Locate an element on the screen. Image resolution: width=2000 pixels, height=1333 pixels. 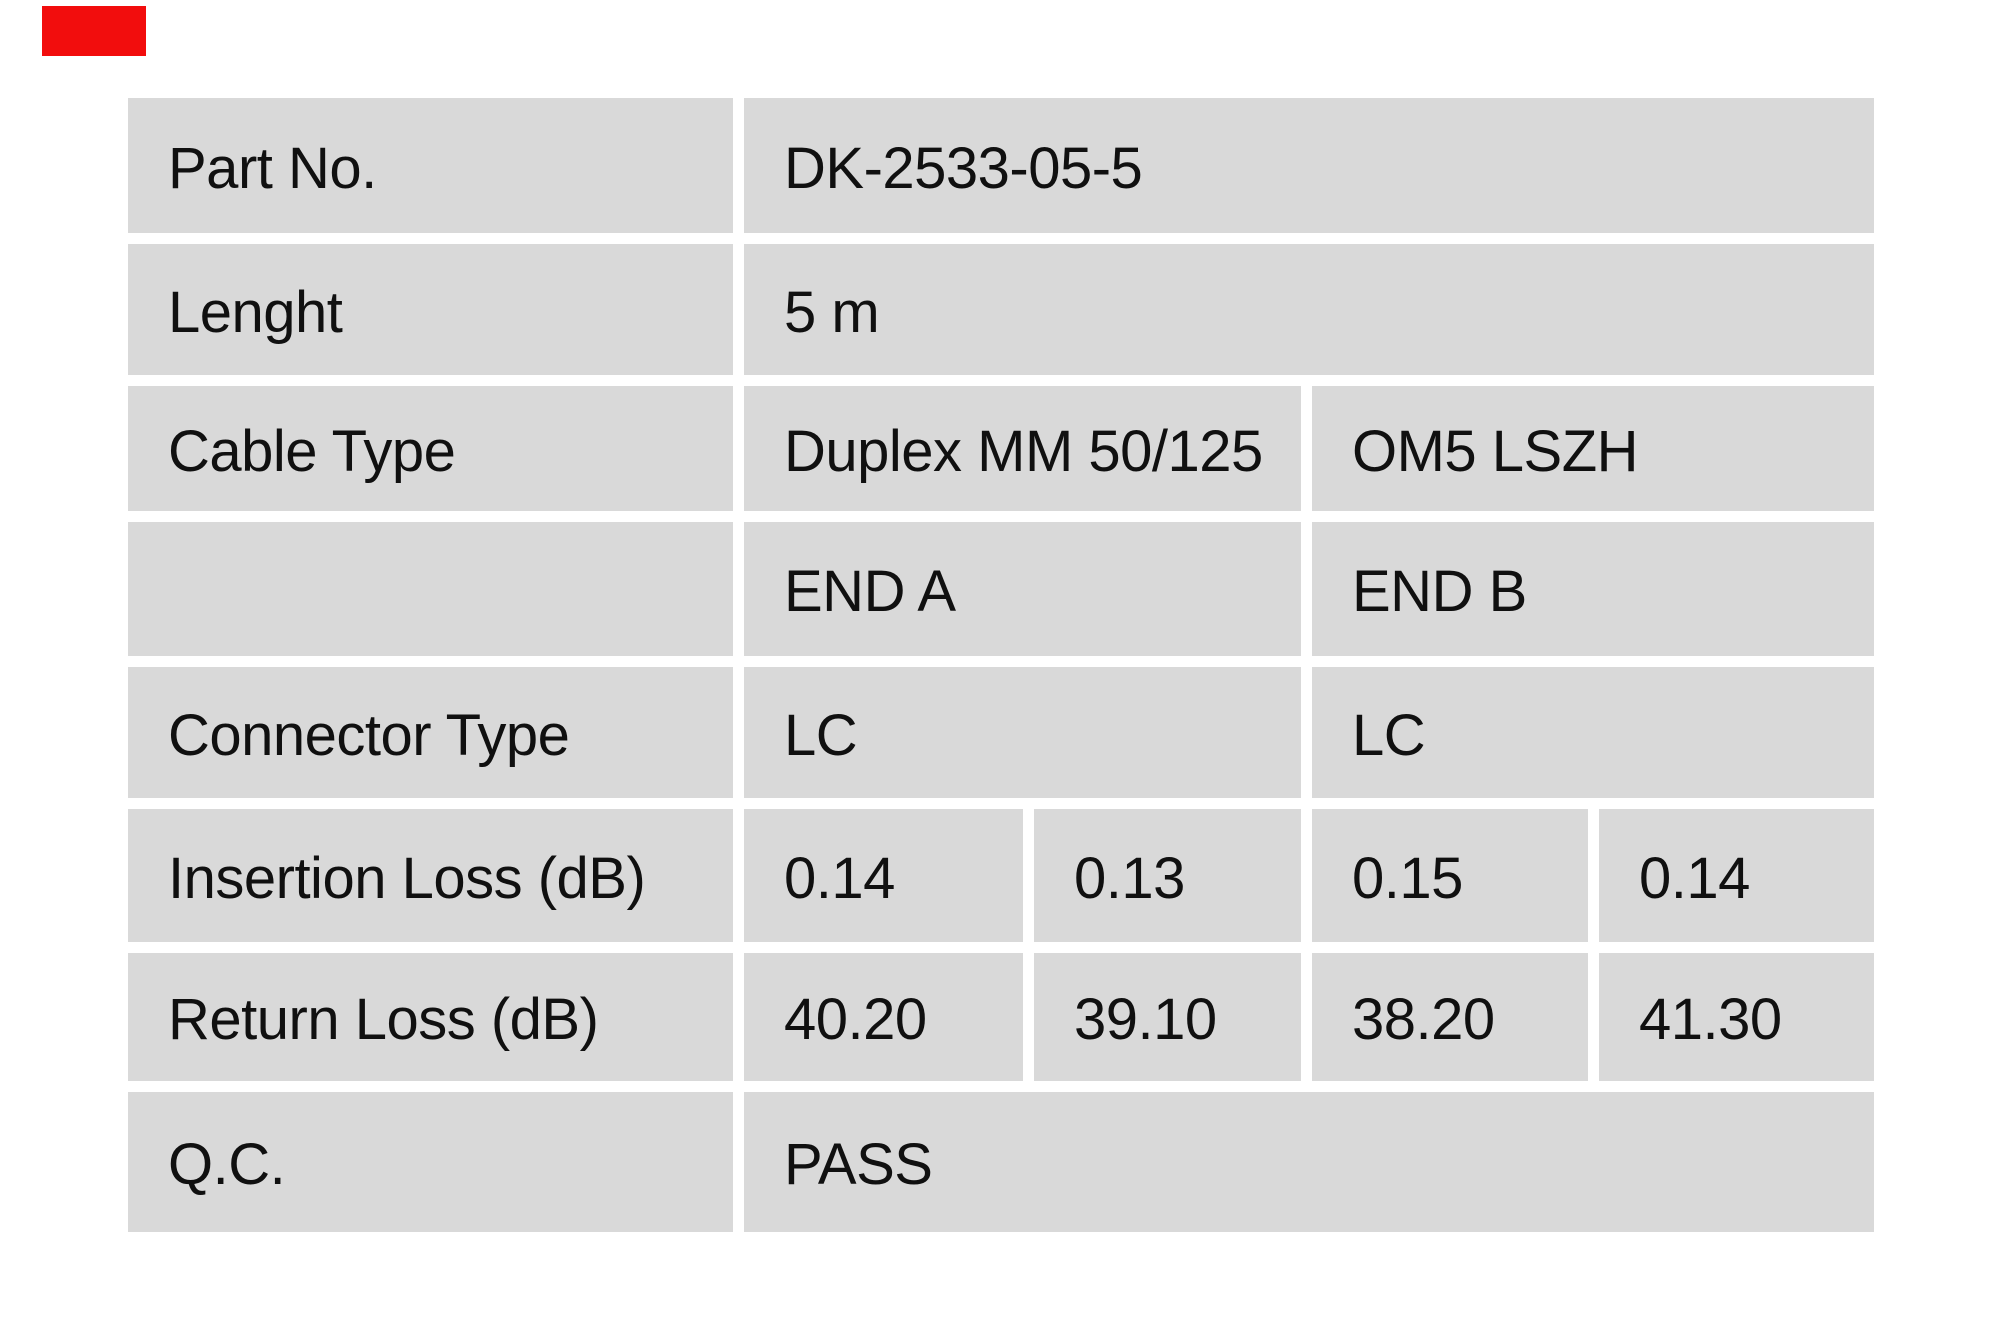
cell-value-part-no: DK-2533-05-5 is located at coordinates (1309, 165).